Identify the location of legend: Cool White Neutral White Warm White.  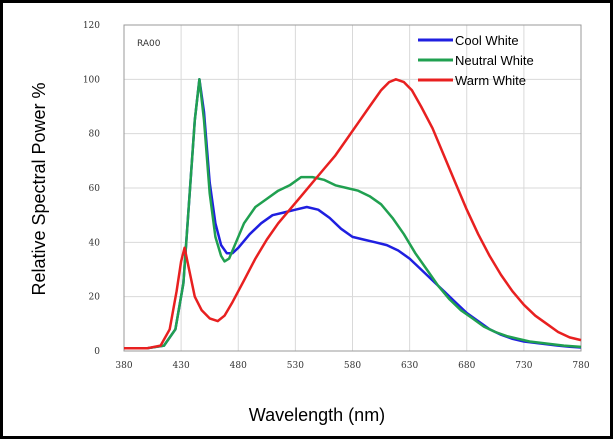
(476, 60).